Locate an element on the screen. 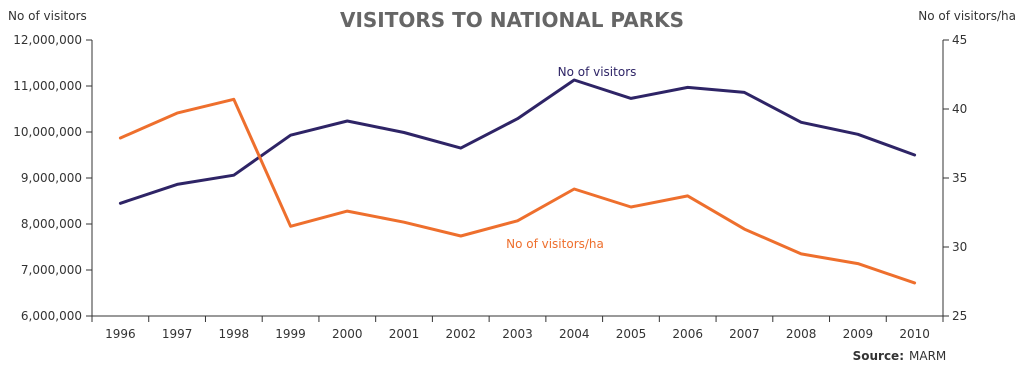  y-right-ticks: 25 30 35 40 45 is located at coordinates (955, 178).